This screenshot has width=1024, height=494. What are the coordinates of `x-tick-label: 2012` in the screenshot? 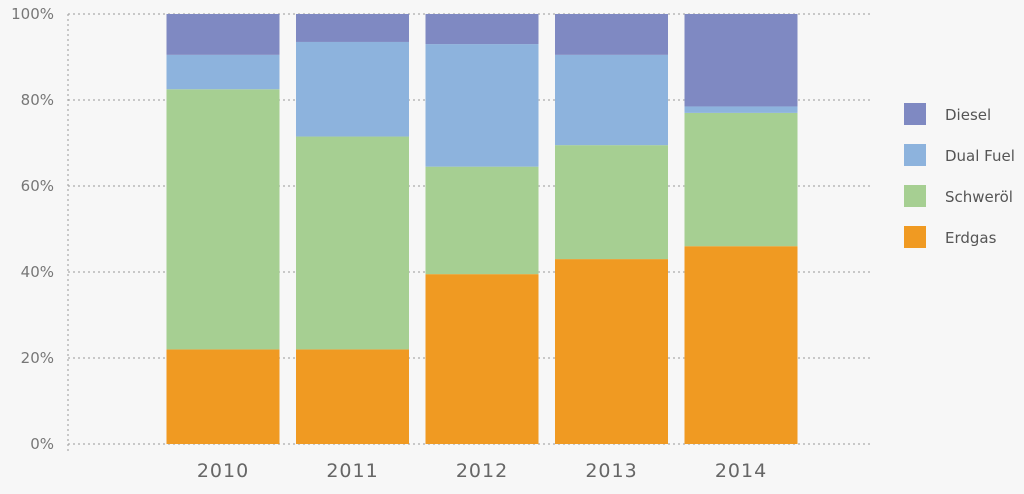 It's located at (482, 471).